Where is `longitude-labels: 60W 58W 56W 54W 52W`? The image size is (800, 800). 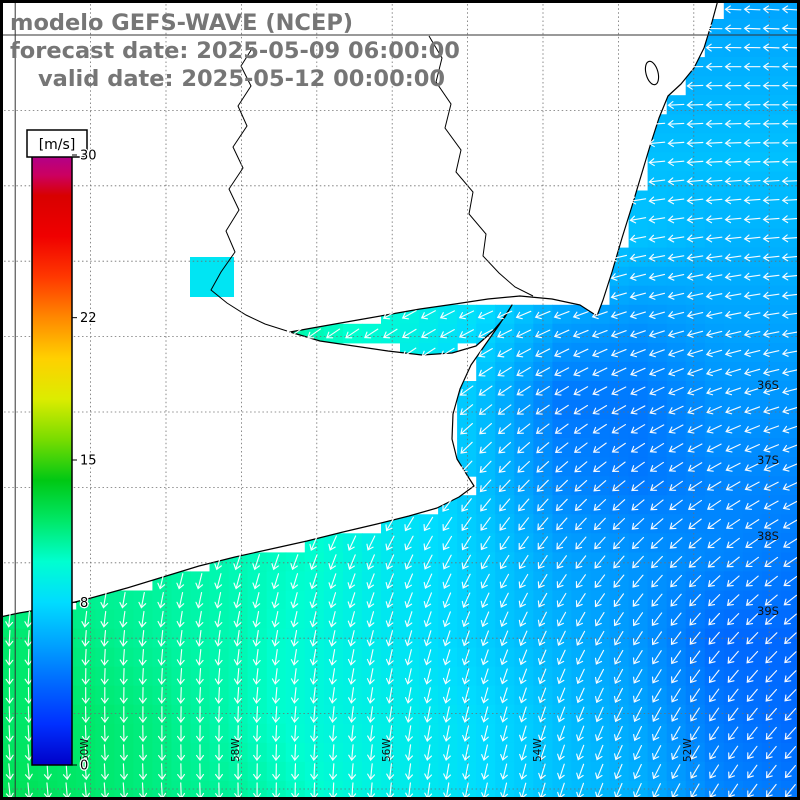 longitude-labels: 60W 58W 56W 54W 52W is located at coordinates (386, 750).